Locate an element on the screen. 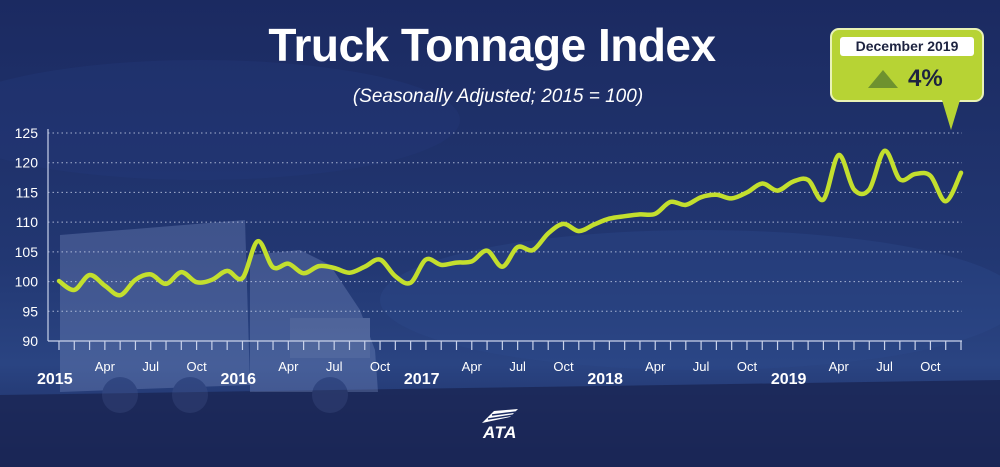 The width and height of the screenshot is (1000, 467). x-year-label: 2015 is located at coordinates (55, 379).